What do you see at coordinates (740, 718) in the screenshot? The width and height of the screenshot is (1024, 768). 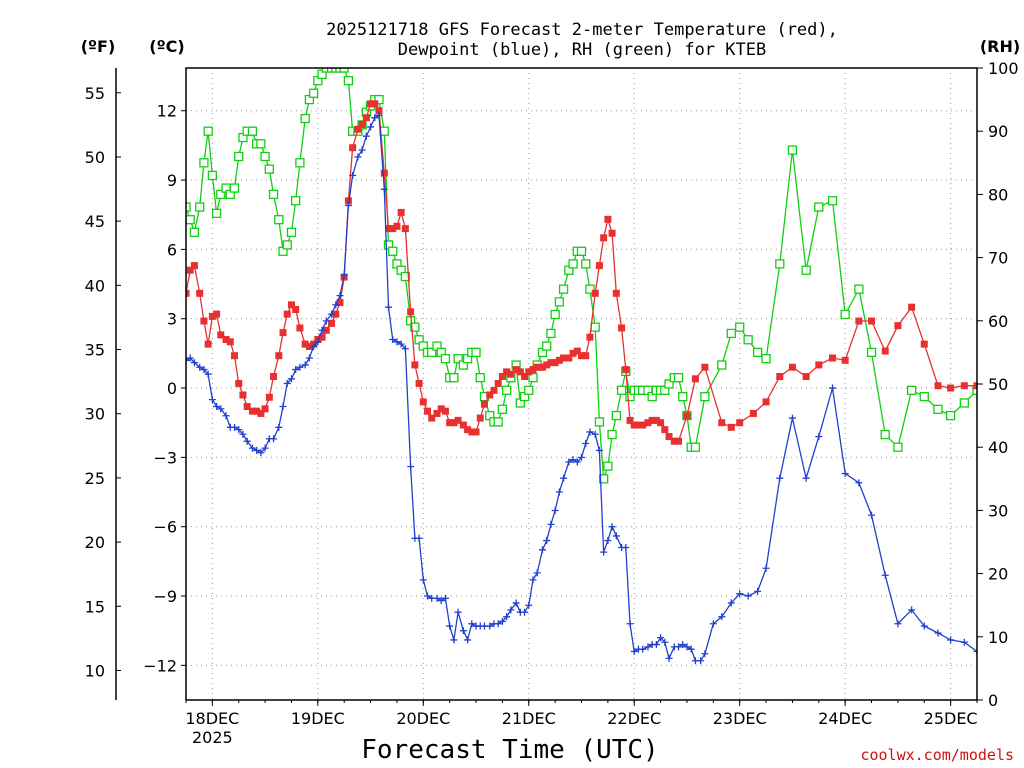 I see `x-tick-label: 23DEC` at bounding box center [740, 718].